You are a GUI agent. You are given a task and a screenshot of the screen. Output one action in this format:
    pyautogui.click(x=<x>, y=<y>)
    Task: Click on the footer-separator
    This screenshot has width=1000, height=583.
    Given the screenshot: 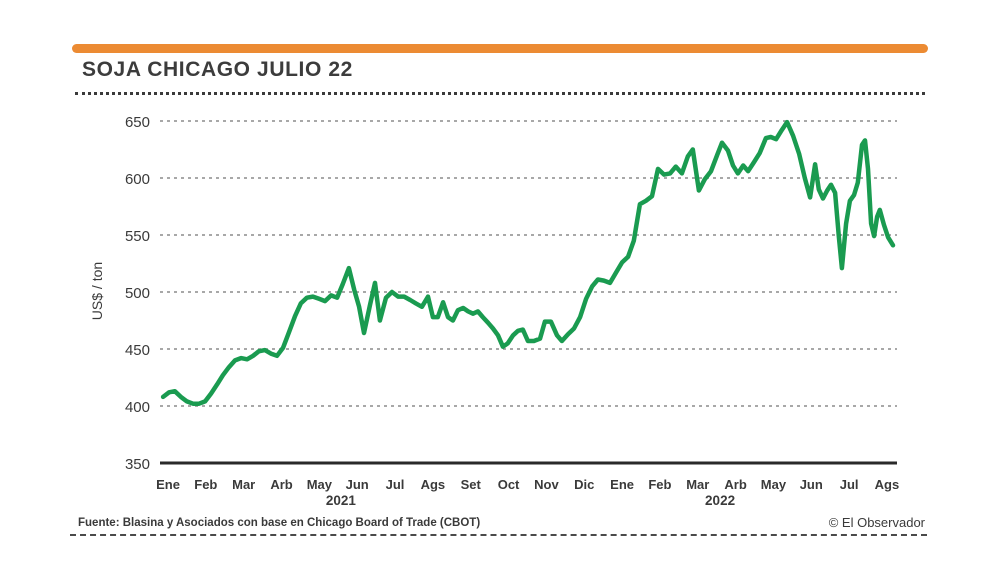 What is the action you would take?
    pyautogui.click(x=498, y=535)
    